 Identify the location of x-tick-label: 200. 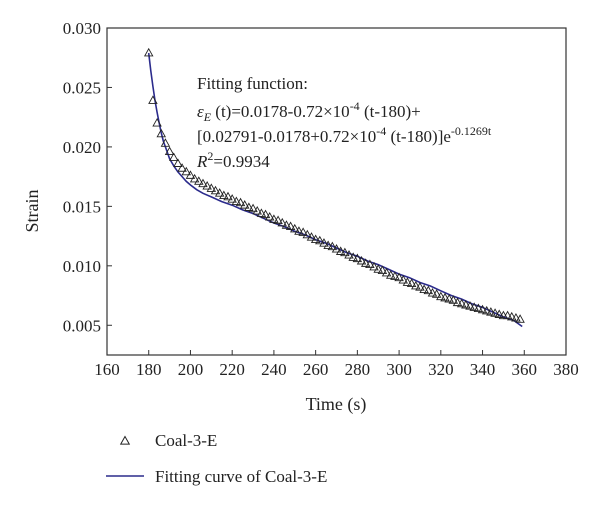
(191, 369).